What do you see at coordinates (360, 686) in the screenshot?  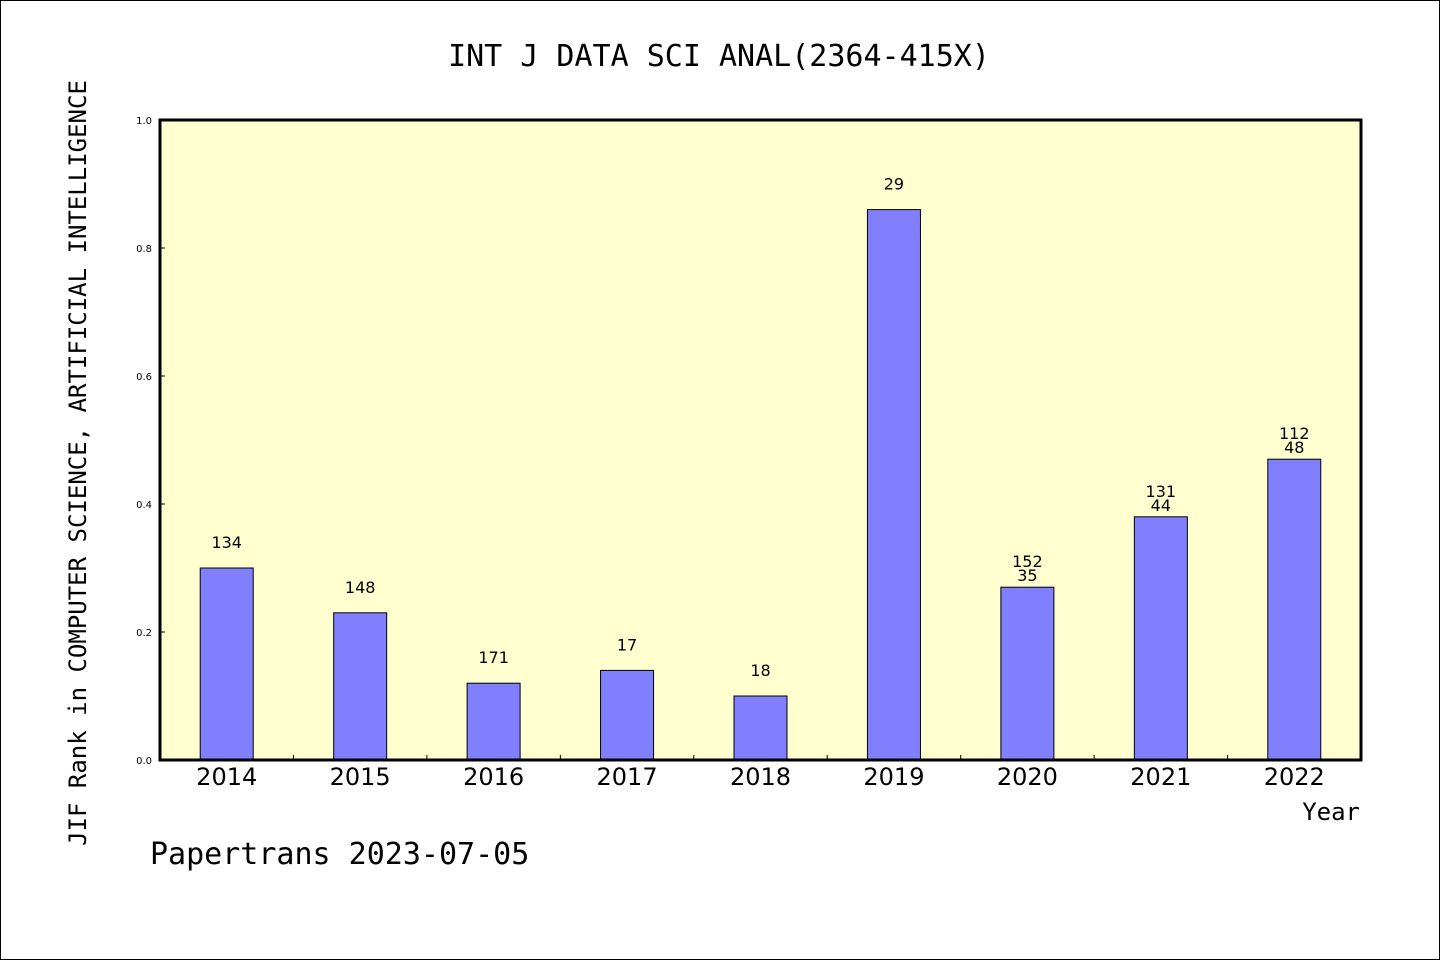 I see `bar-2015` at bounding box center [360, 686].